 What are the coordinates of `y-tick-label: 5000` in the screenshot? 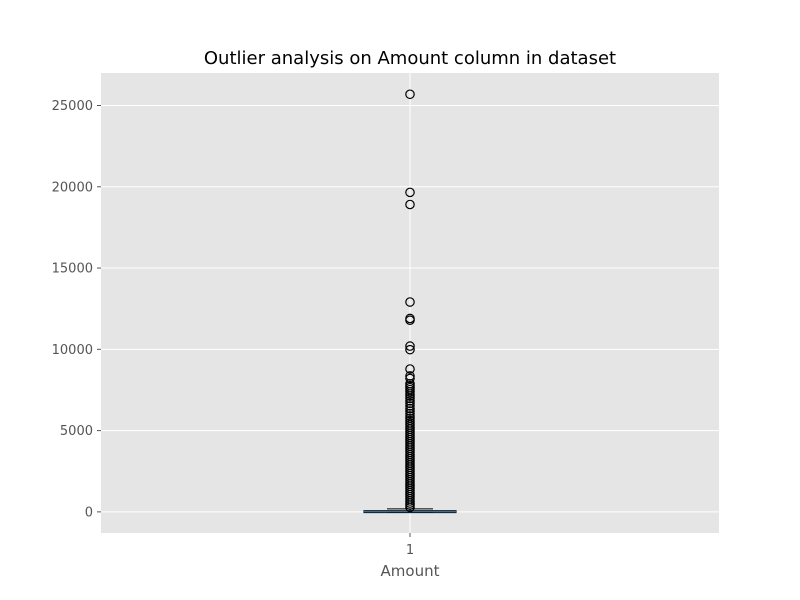 It's located at (76, 431).